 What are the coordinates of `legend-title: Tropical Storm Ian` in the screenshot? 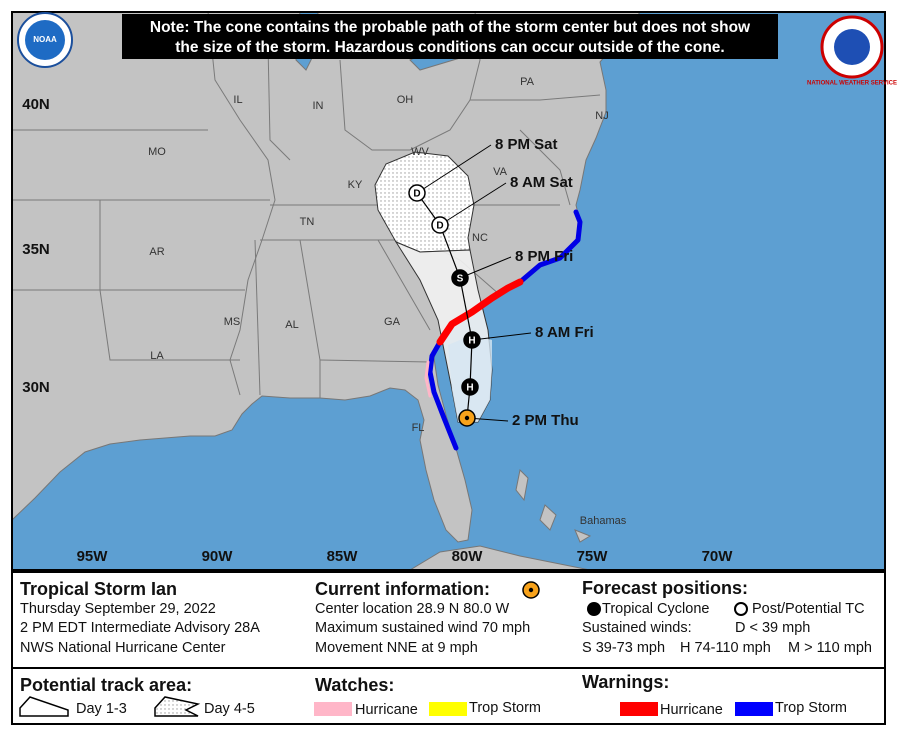 It's located at (98, 589).